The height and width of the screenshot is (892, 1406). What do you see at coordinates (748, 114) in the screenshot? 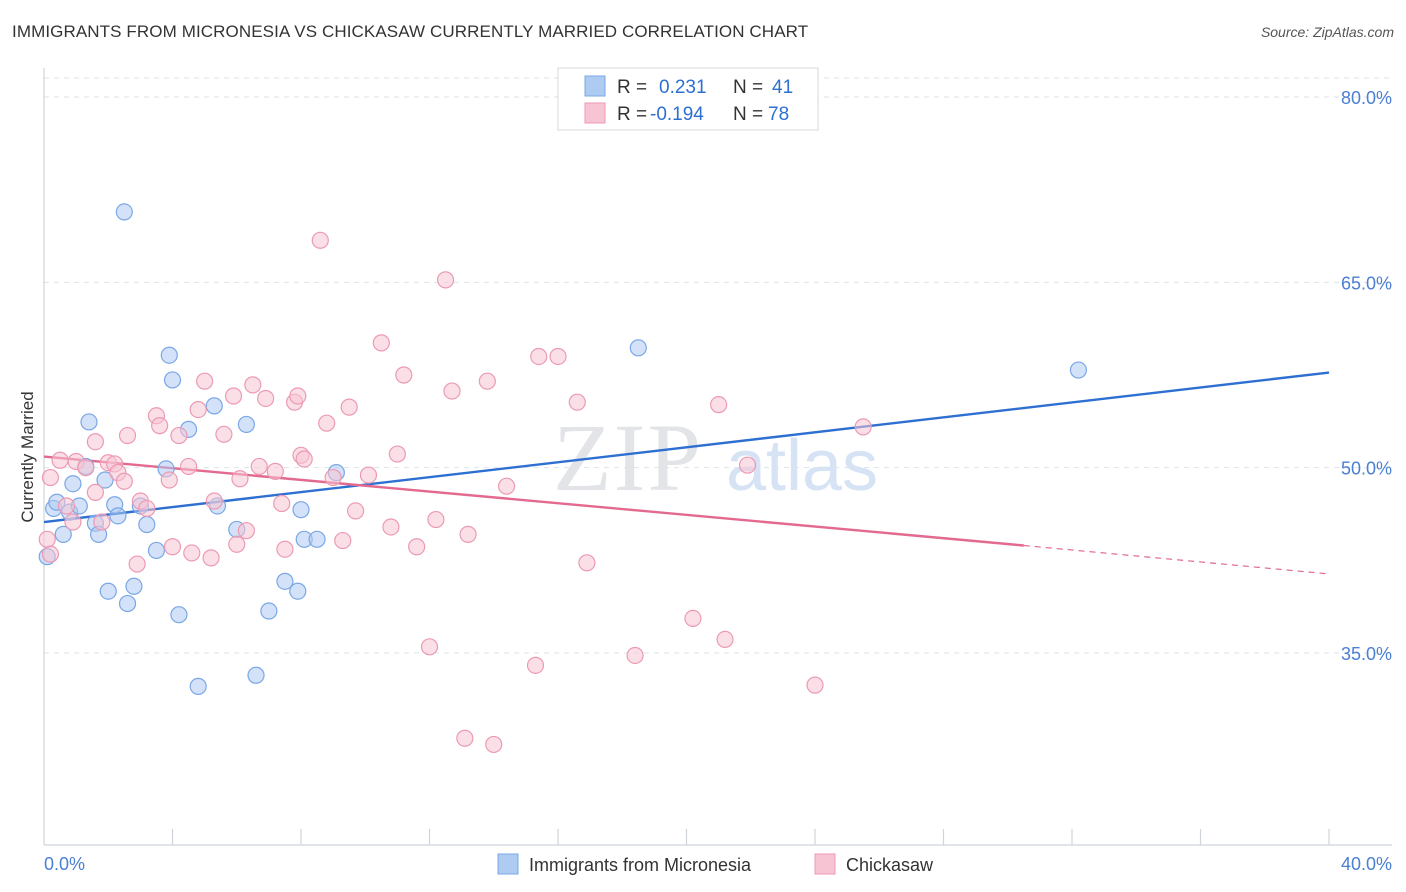
I see `legend-n-label: N =` at bounding box center [748, 114].